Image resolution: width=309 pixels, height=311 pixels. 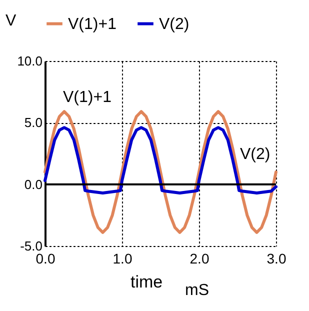 What do you see at coordinates (174, 24) in the screenshot?
I see `legend-label: V(2)` at bounding box center [174, 24].